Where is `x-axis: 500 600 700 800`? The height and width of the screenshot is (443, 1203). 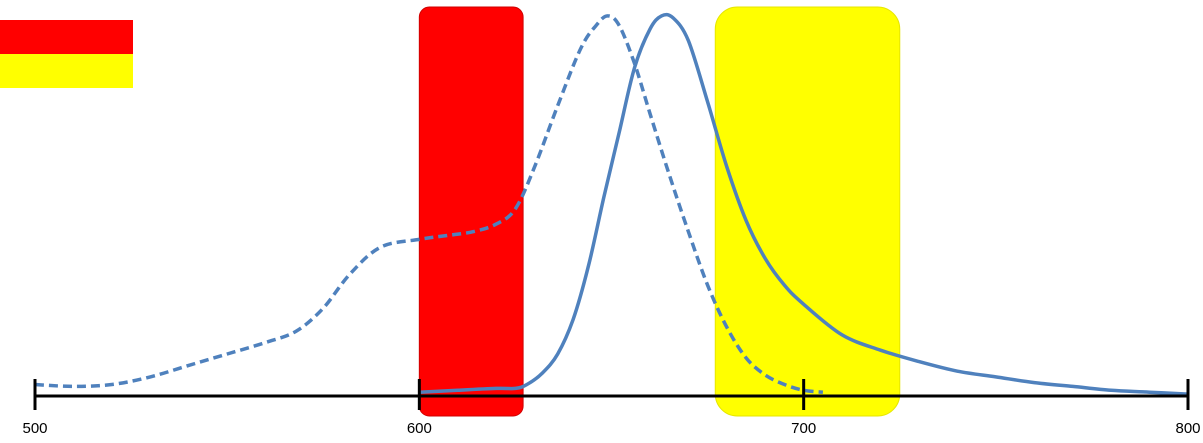
x-axis: 500 600 700 800 is located at coordinates (611, 408).